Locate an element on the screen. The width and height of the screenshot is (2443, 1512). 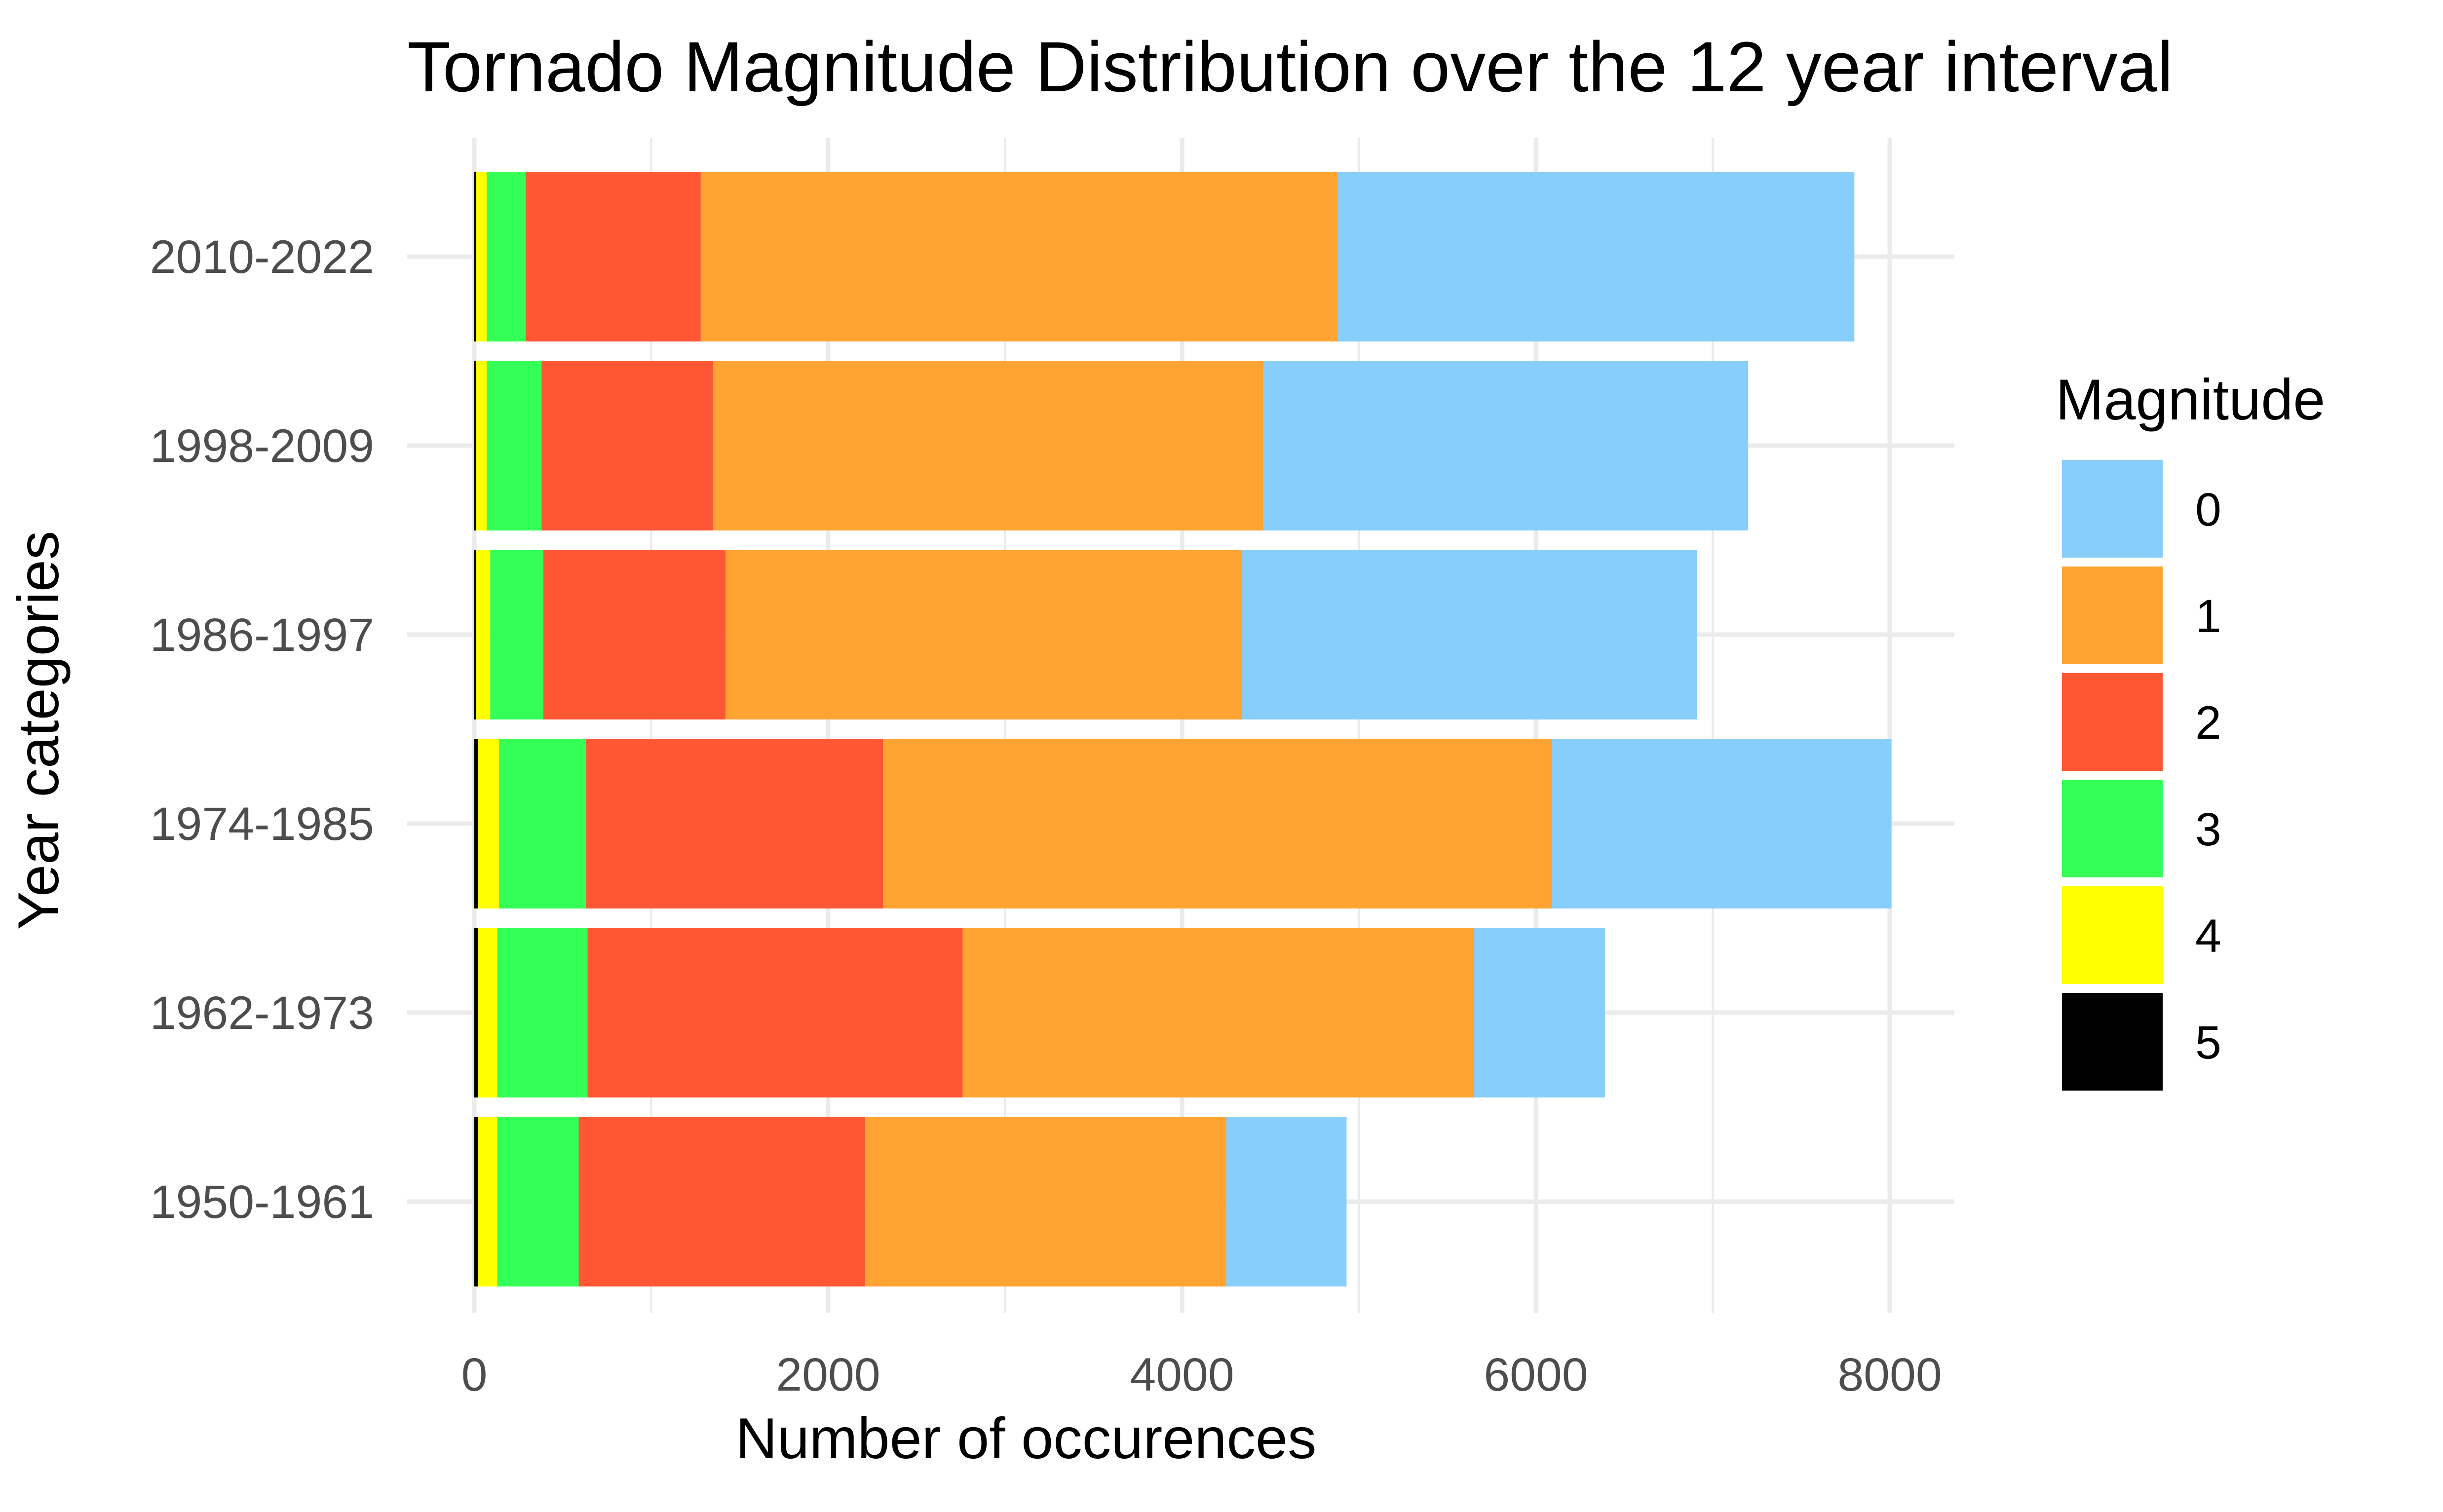
legend-label-4: 4 is located at coordinates (2208, 936).